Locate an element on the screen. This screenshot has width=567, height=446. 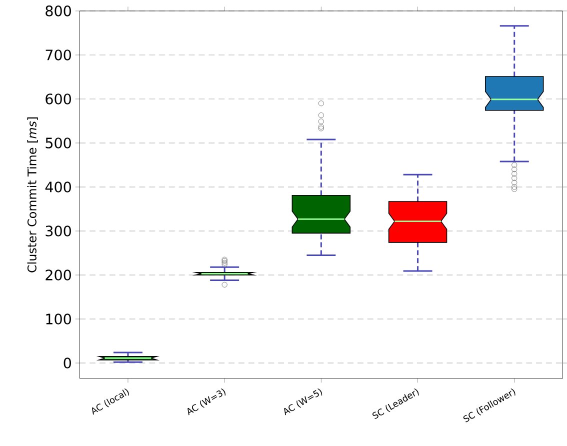
y-tick-label: 600 is located at coordinates (58, 99).